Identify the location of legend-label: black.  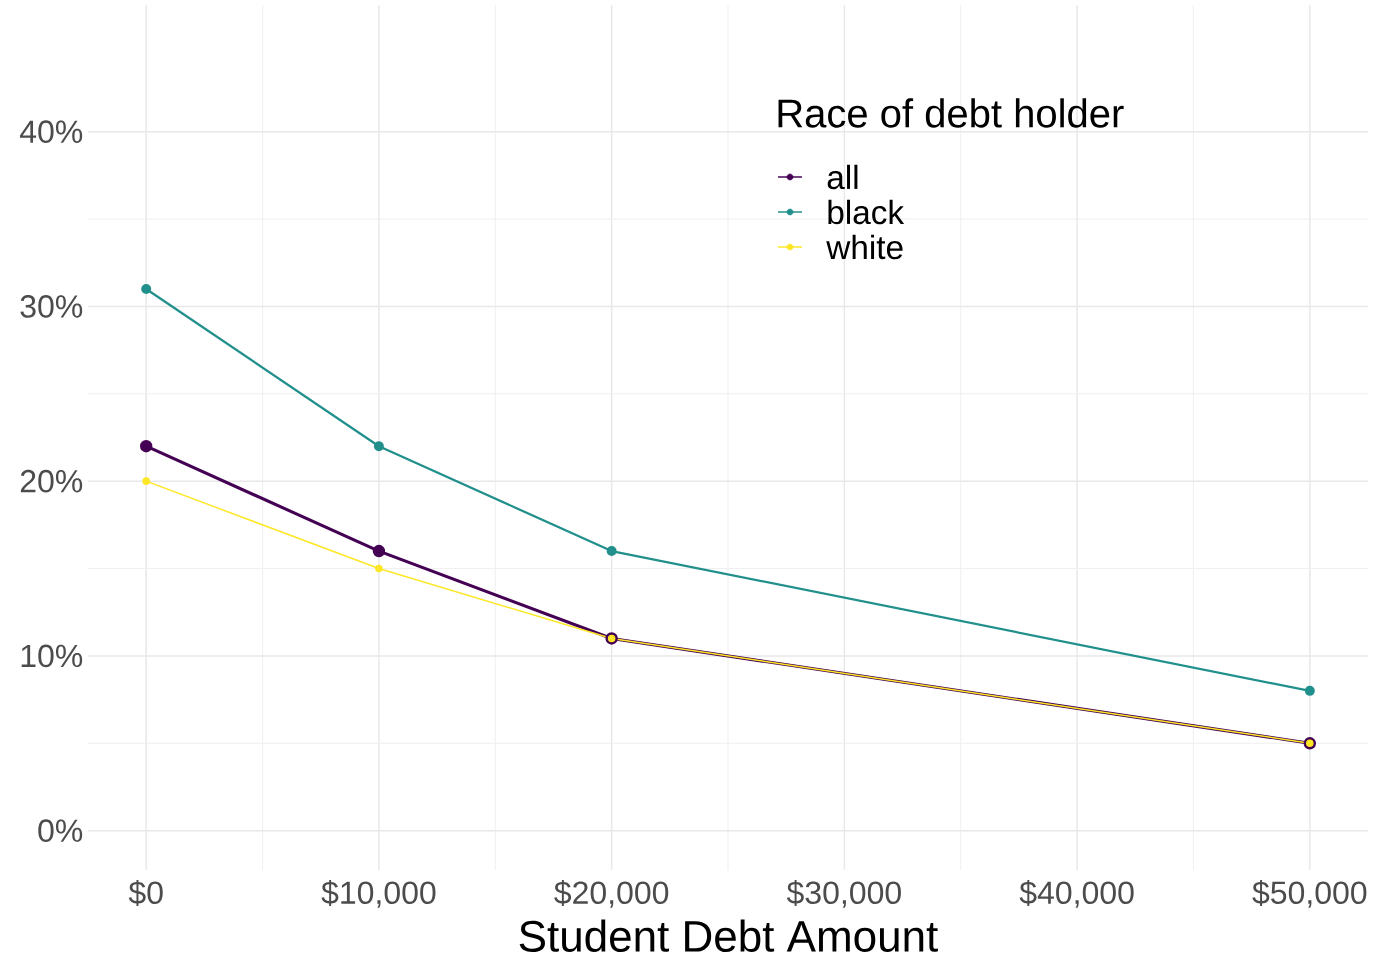
(866, 212).